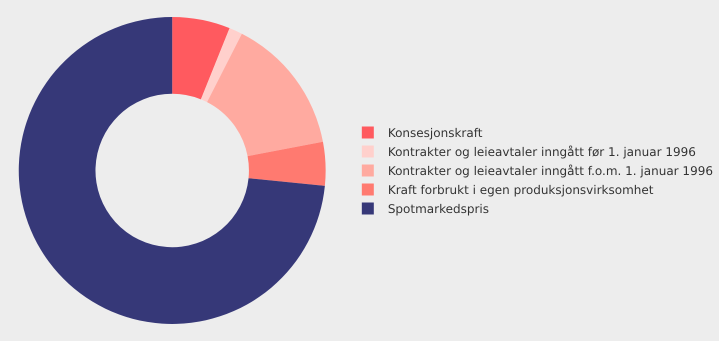  What do you see at coordinates (438, 209) in the screenshot?
I see `legend-label: Spotmarkedspris` at bounding box center [438, 209].